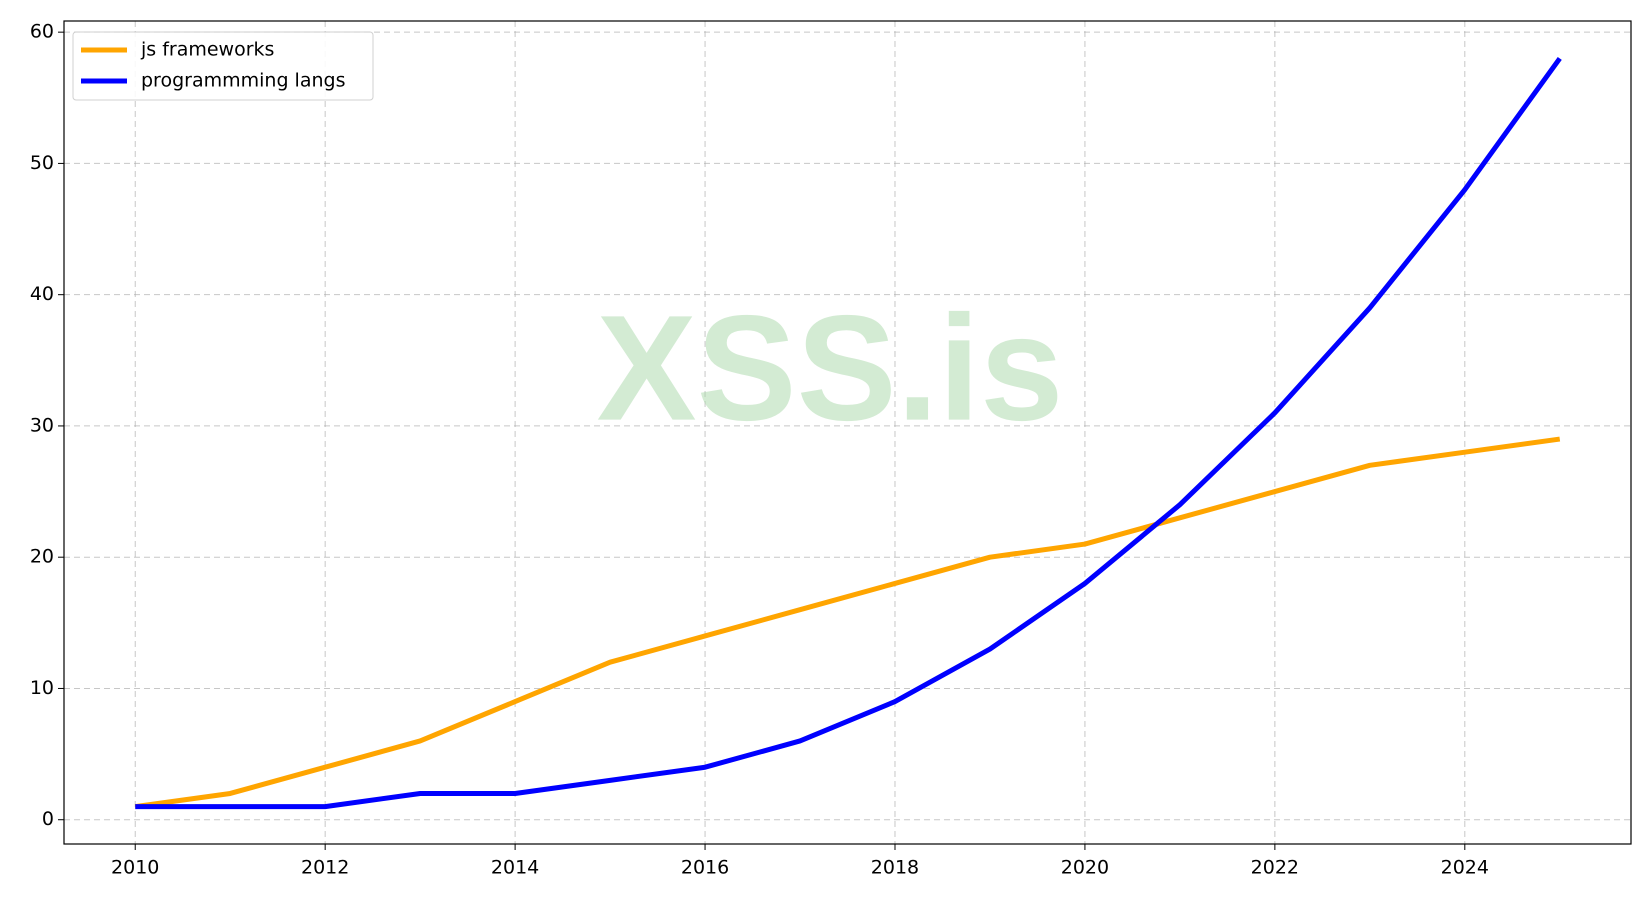 The image size is (1650, 900). What do you see at coordinates (48, 819) in the screenshot?
I see `y-tick-label: 0` at bounding box center [48, 819].